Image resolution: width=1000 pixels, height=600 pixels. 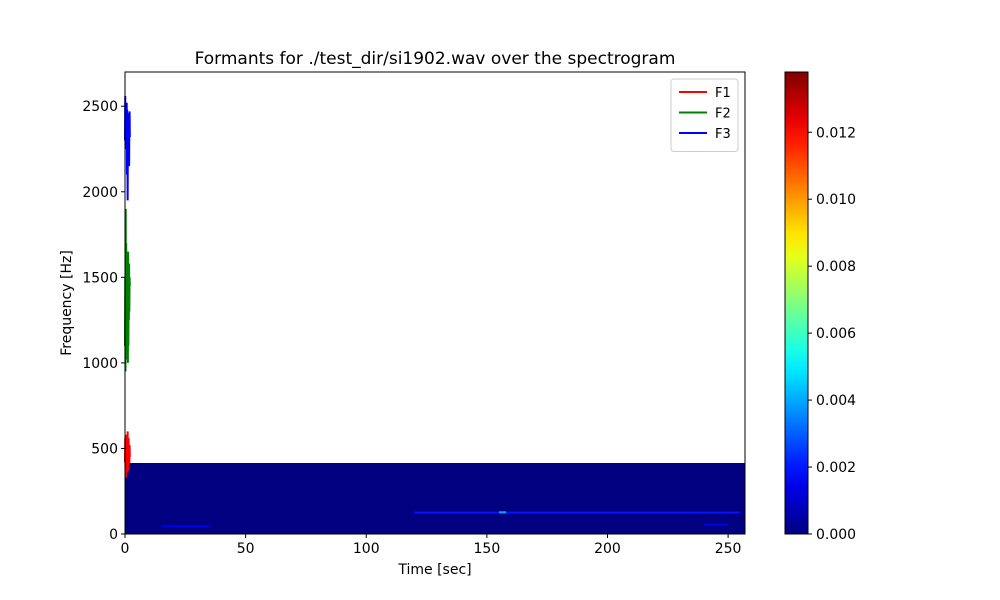 What do you see at coordinates (820, 307) in the screenshot?
I see `colorbar: 0.000 0.002 0.004 0.006 0.008 0.010 0.012` at bounding box center [820, 307].